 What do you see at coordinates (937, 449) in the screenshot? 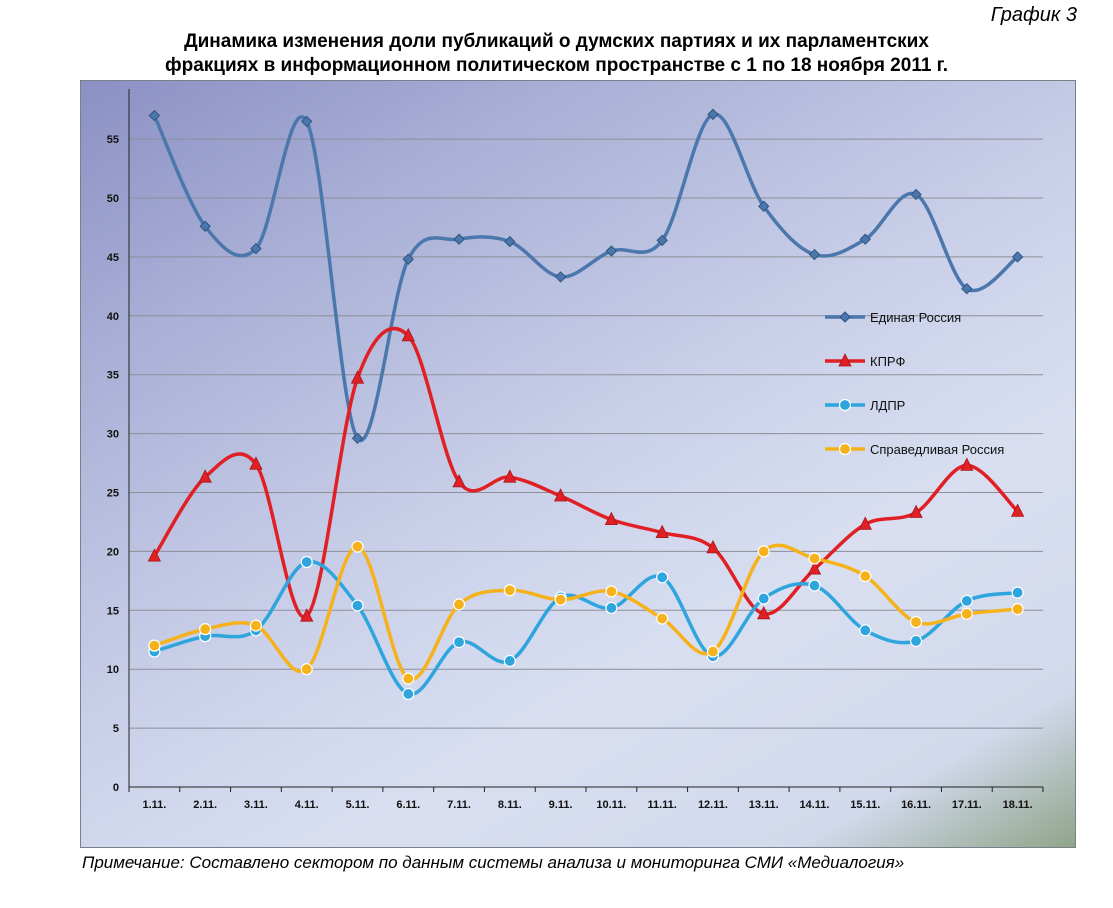
I see `legend-label-spravedlivaya-rossiya: Справедливая Россия` at bounding box center [937, 449].